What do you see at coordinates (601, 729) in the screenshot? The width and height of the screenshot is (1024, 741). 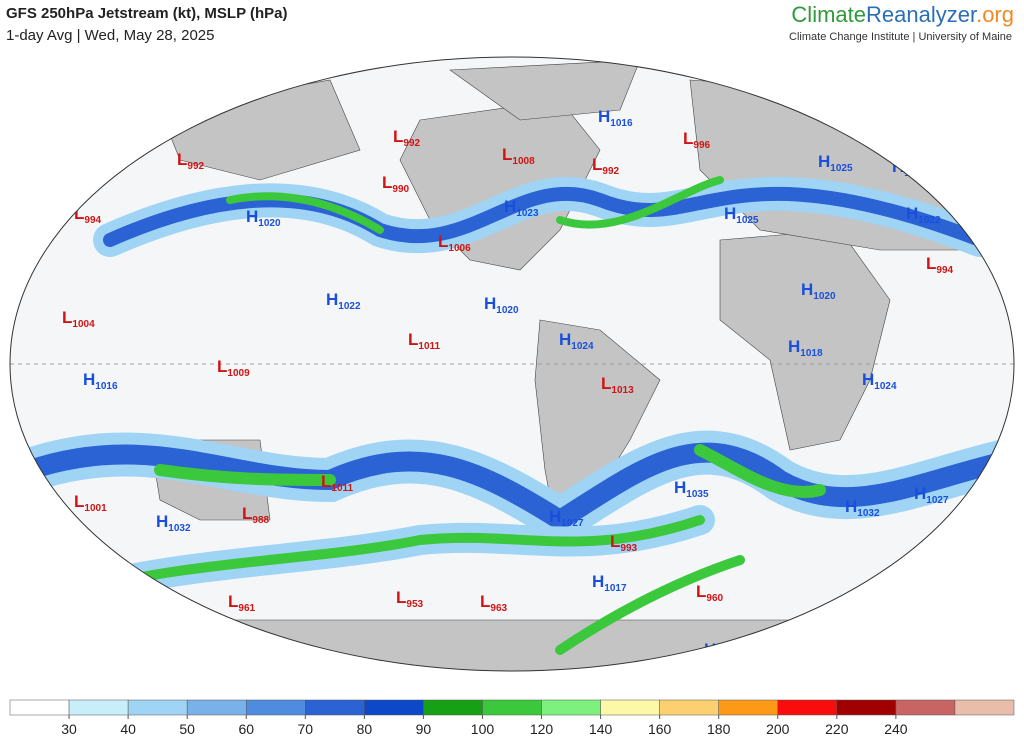 I see `colorbar-tick-label: 140` at bounding box center [601, 729].